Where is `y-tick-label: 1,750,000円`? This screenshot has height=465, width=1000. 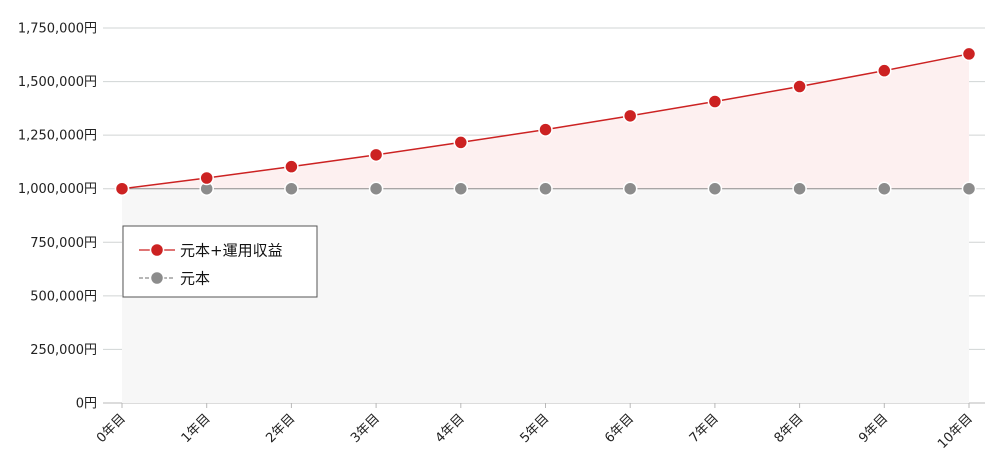
y-tick-label: 1,750,000円 is located at coordinates (57, 29).